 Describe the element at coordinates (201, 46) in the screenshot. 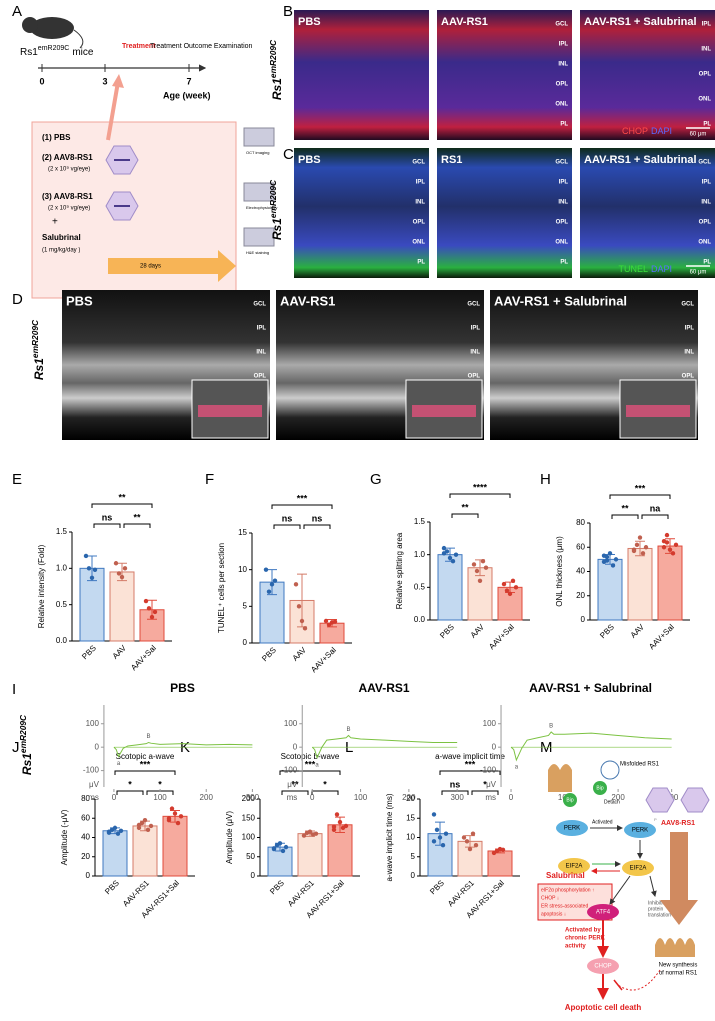

I see `label: Treatment Outcome Examination` at that location.